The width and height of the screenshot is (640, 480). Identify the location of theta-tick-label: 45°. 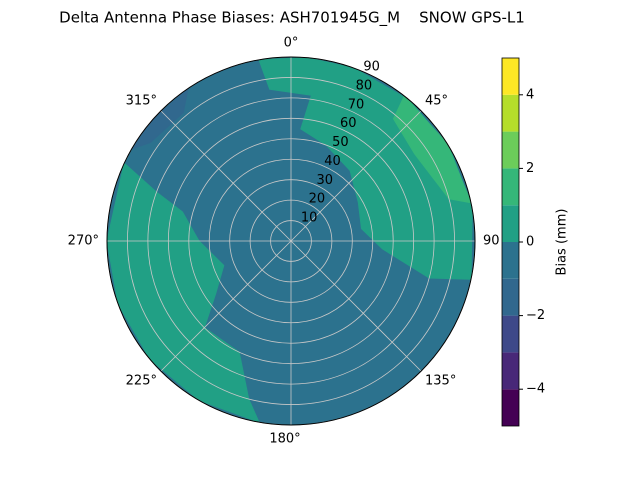
(436, 100).